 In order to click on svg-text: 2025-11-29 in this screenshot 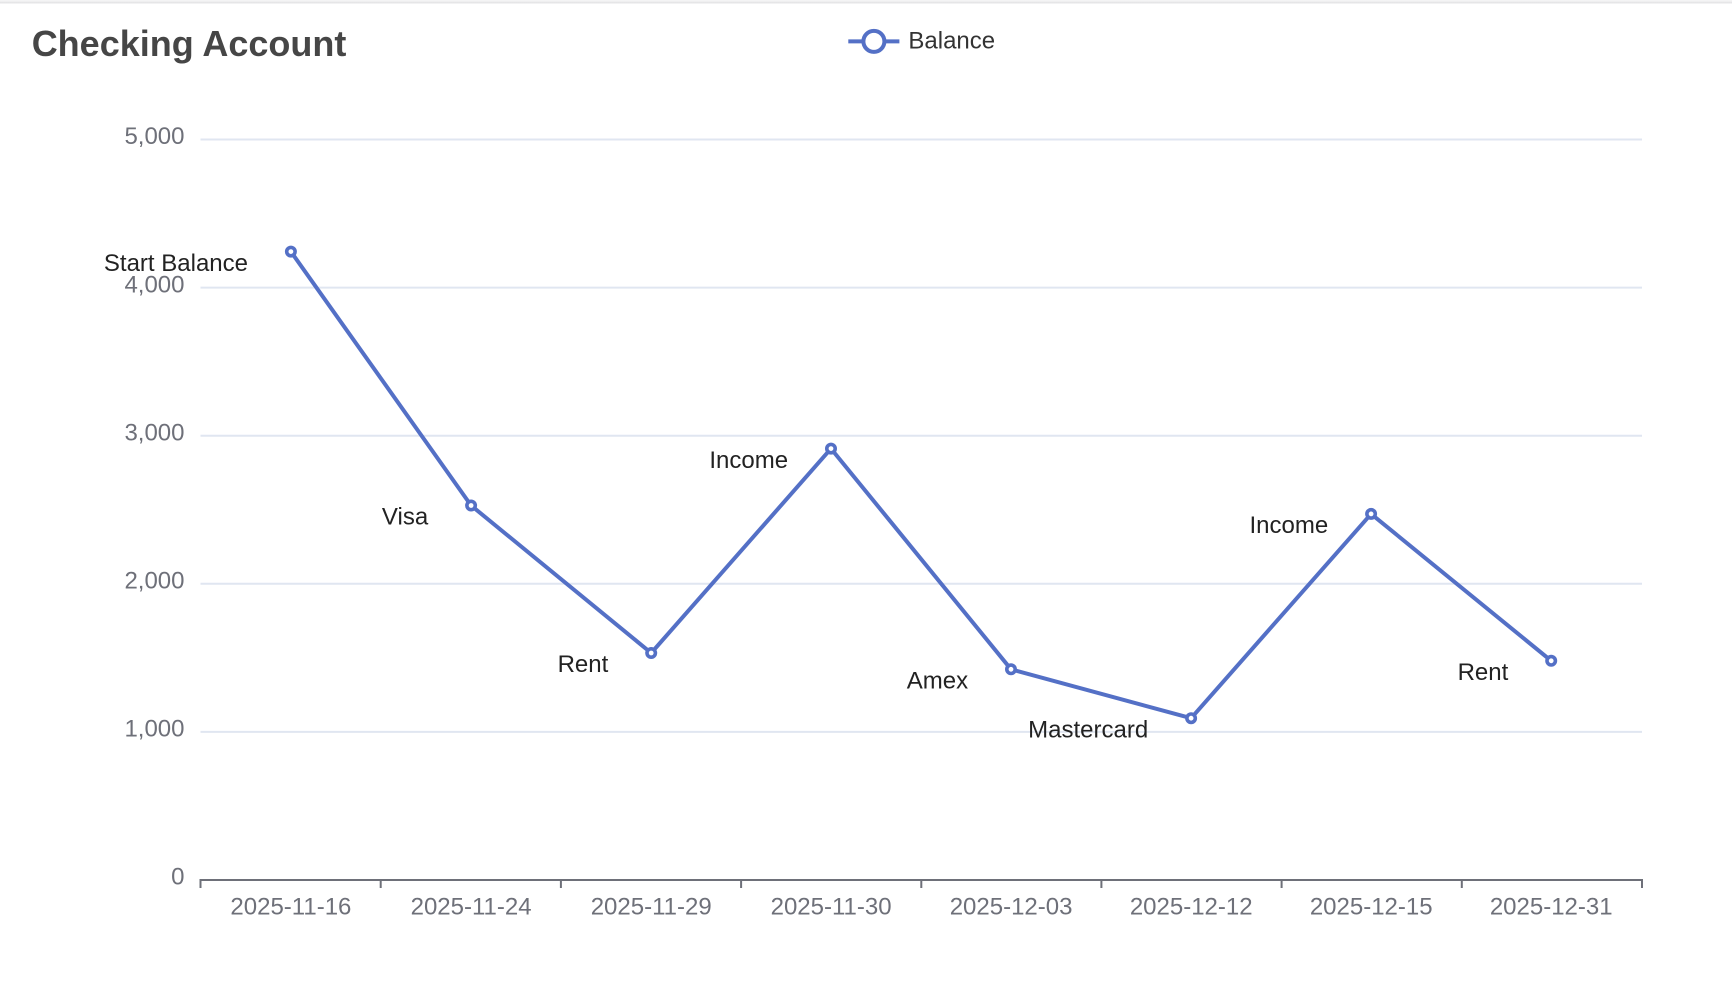, I will do `click(651, 907)`.